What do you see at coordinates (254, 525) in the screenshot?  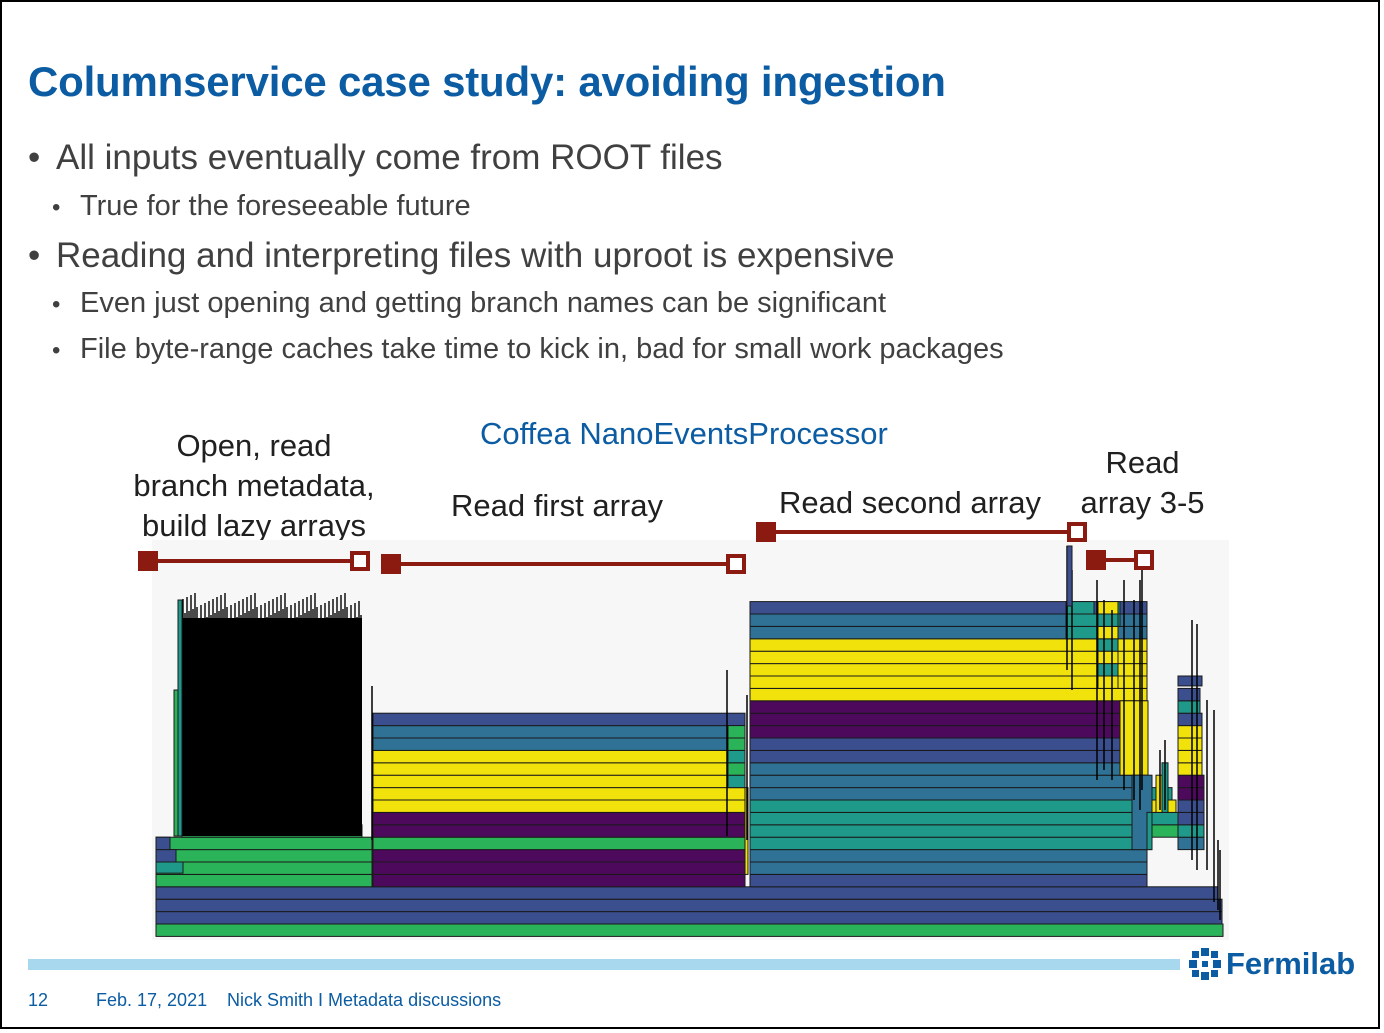 I see `label-line: build lazy arrays` at bounding box center [254, 525].